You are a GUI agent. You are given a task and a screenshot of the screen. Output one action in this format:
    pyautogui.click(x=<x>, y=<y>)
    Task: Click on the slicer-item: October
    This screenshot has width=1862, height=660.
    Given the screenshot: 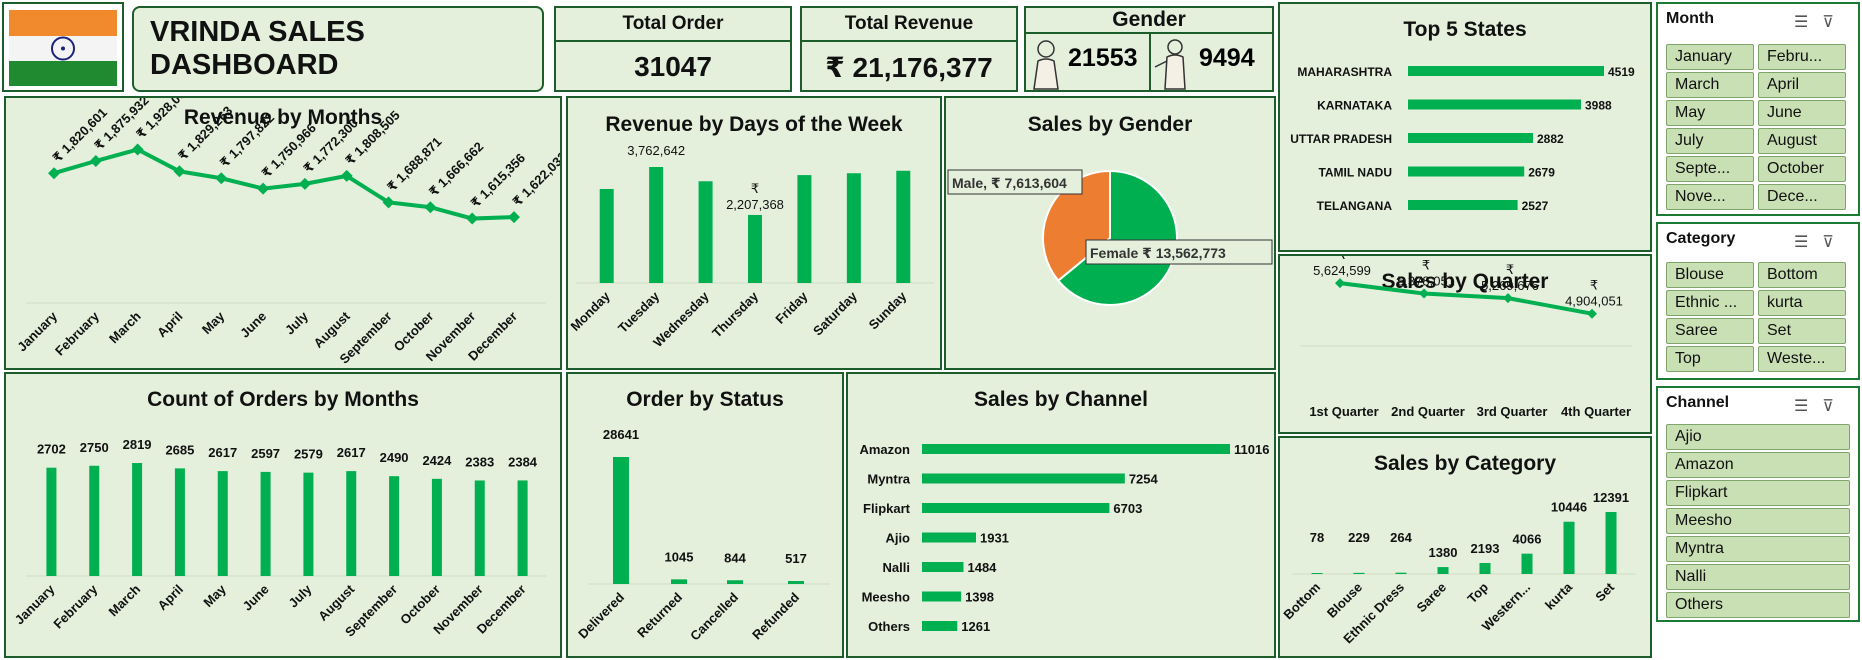 What is the action you would take?
    pyautogui.click(x=1802, y=169)
    